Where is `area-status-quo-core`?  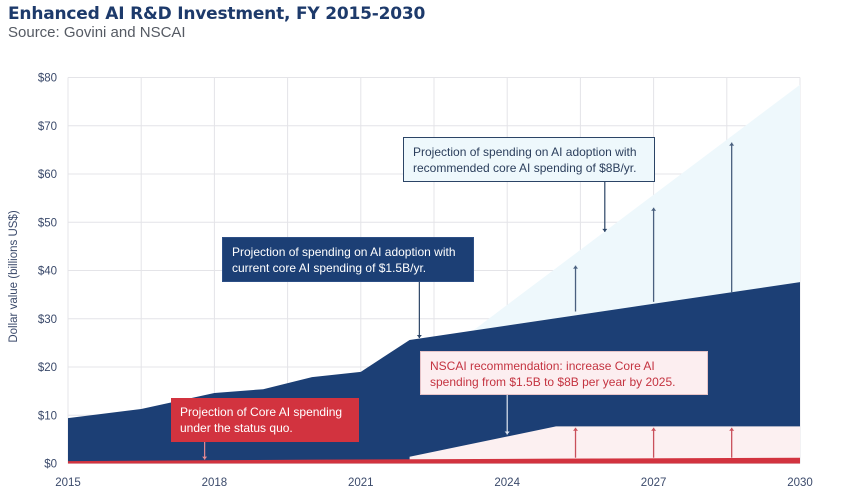
area-status-quo-core is located at coordinates (434, 460).